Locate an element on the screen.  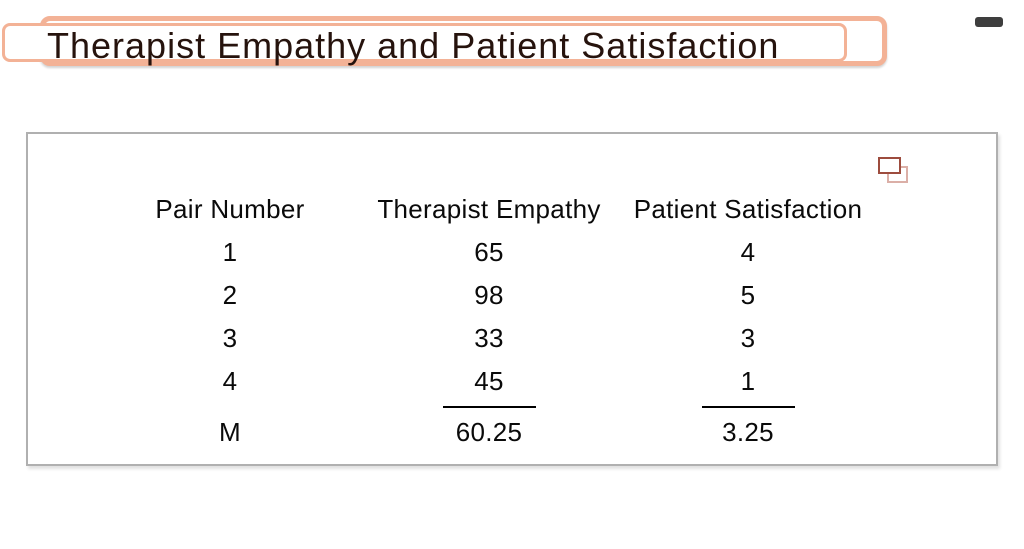
table-cell-pair: 3 is located at coordinates (230, 338).